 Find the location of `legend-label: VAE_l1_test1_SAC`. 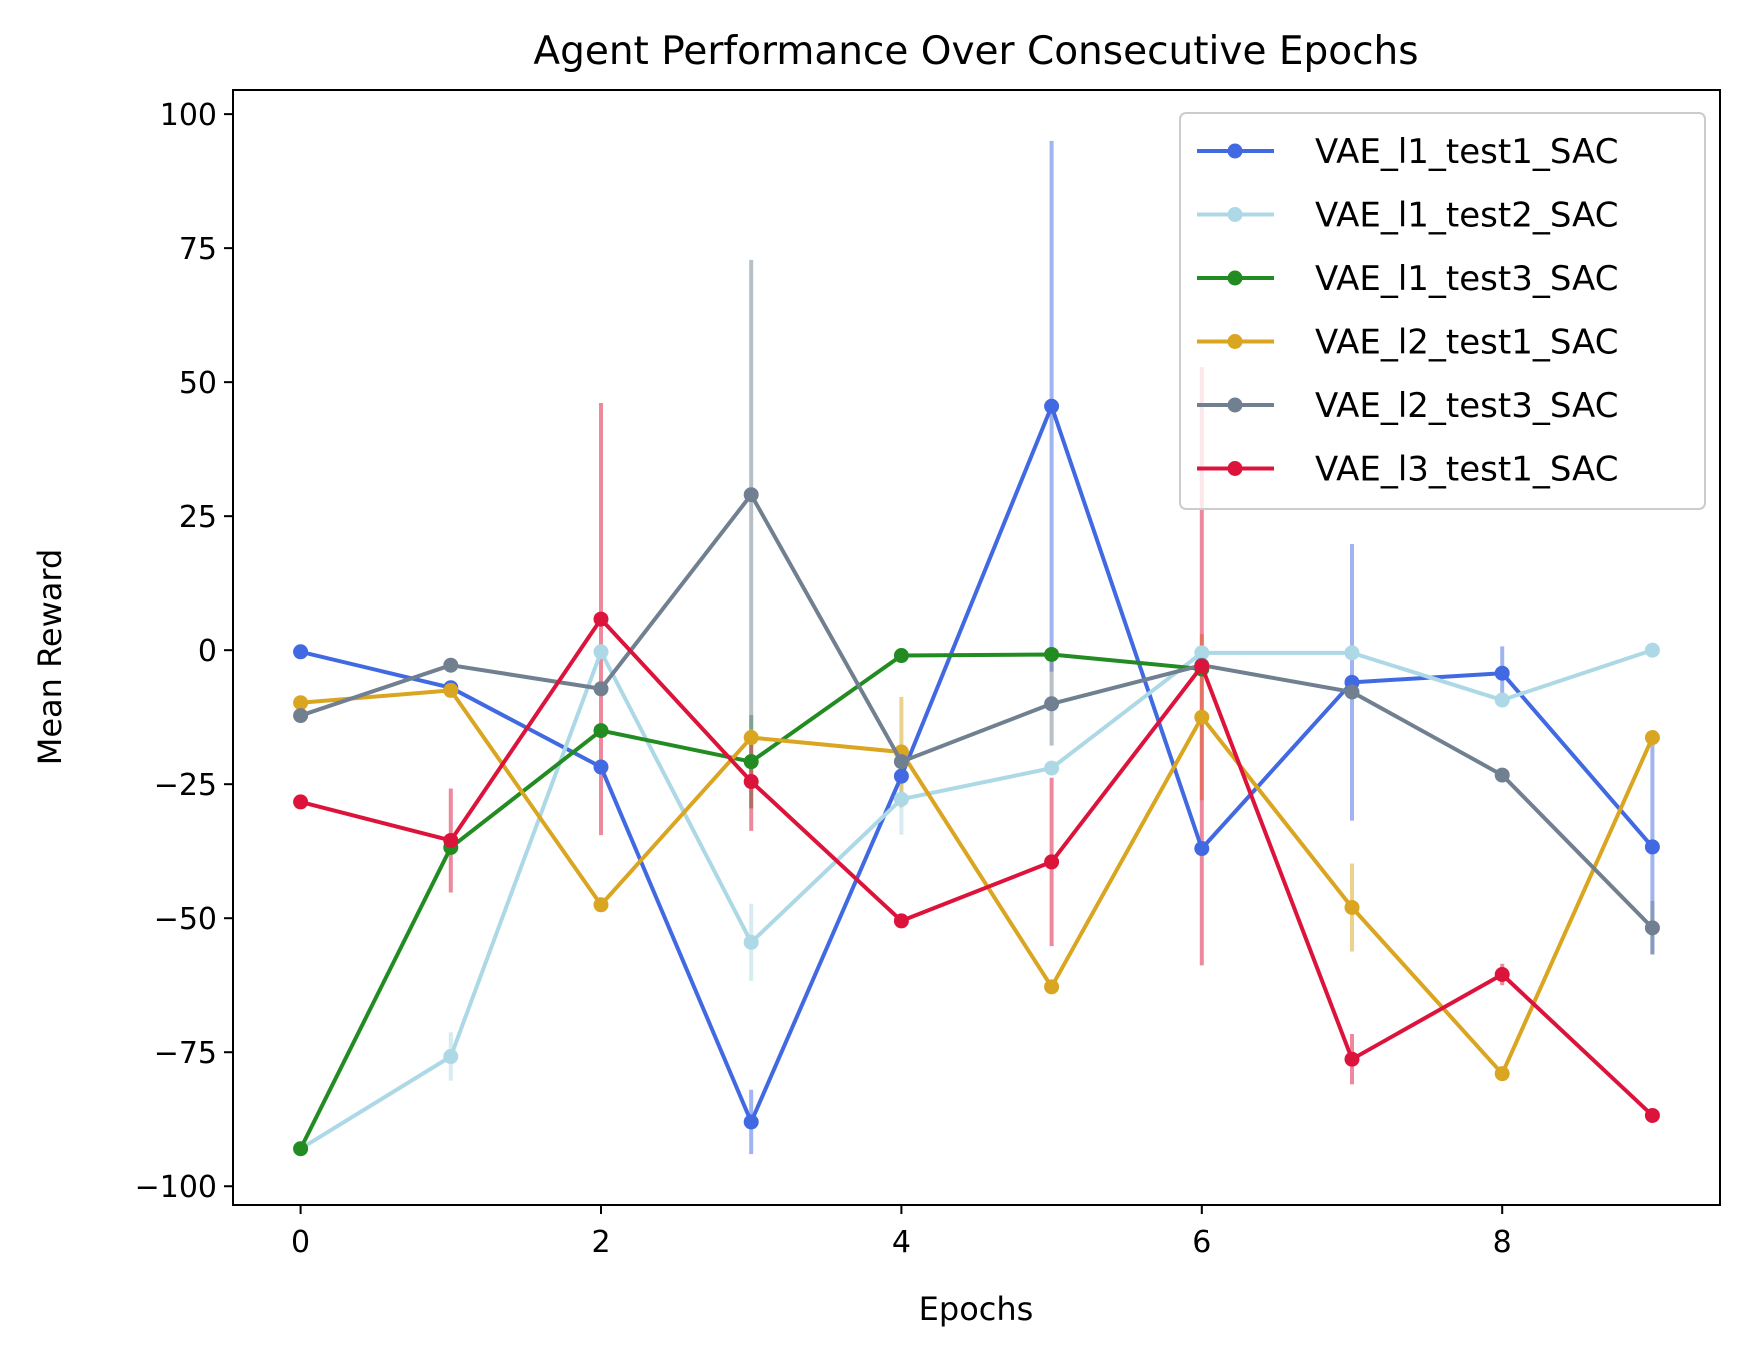

legend-label: VAE_l1_test1_SAC is located at coordinates (1466, 152).